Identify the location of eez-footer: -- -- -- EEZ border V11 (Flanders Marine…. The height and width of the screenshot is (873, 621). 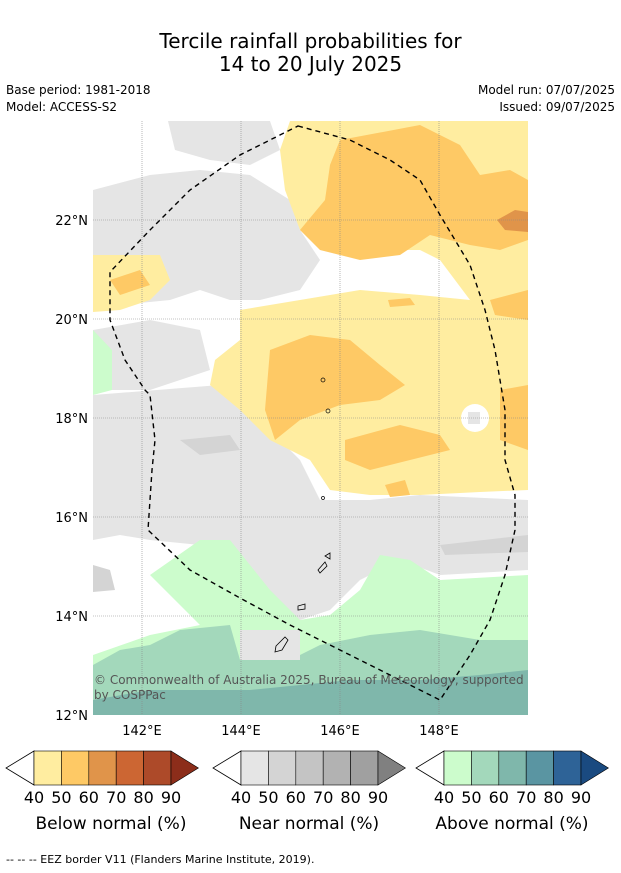
(160, 859).